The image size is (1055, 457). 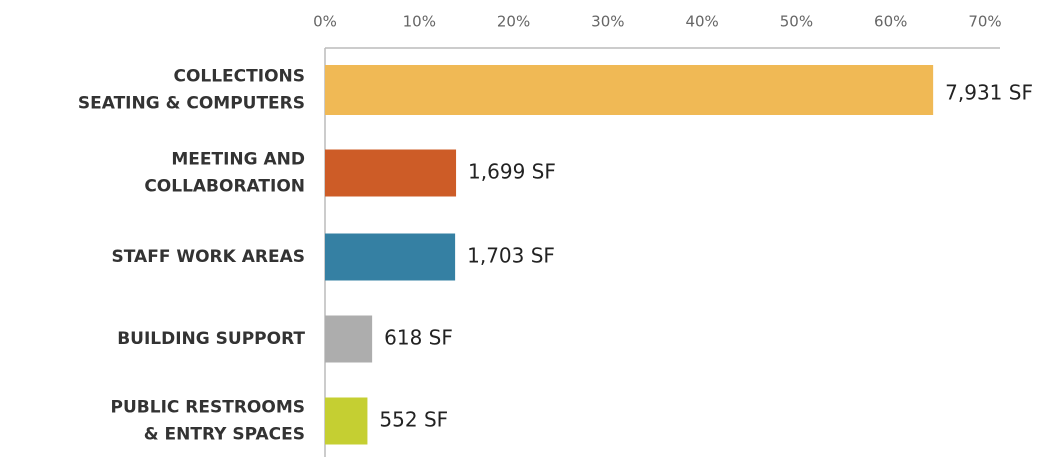 I want to click on category-label: PUBLIC RESTROOMS, so click(x=208, y=408).